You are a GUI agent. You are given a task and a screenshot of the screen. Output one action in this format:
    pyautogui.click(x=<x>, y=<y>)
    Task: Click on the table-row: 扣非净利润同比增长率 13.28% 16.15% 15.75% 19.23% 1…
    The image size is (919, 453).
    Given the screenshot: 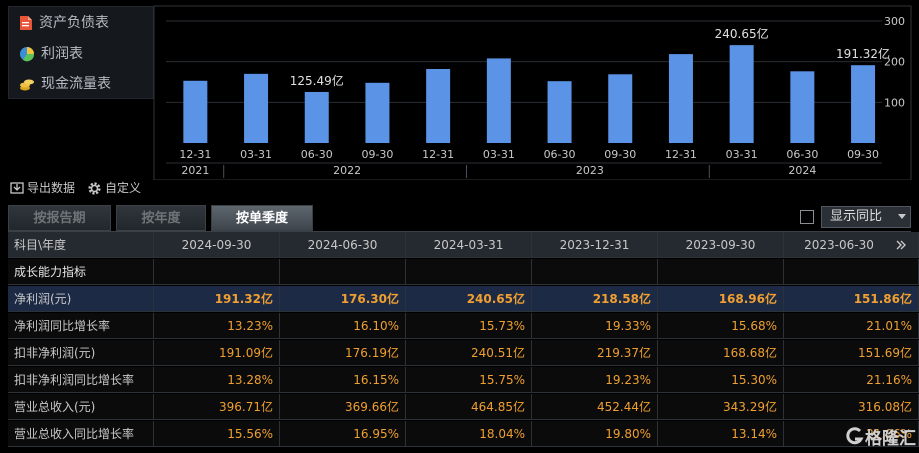 What is the action you would take?
    pyautogui.click(x=463, y=380)
    